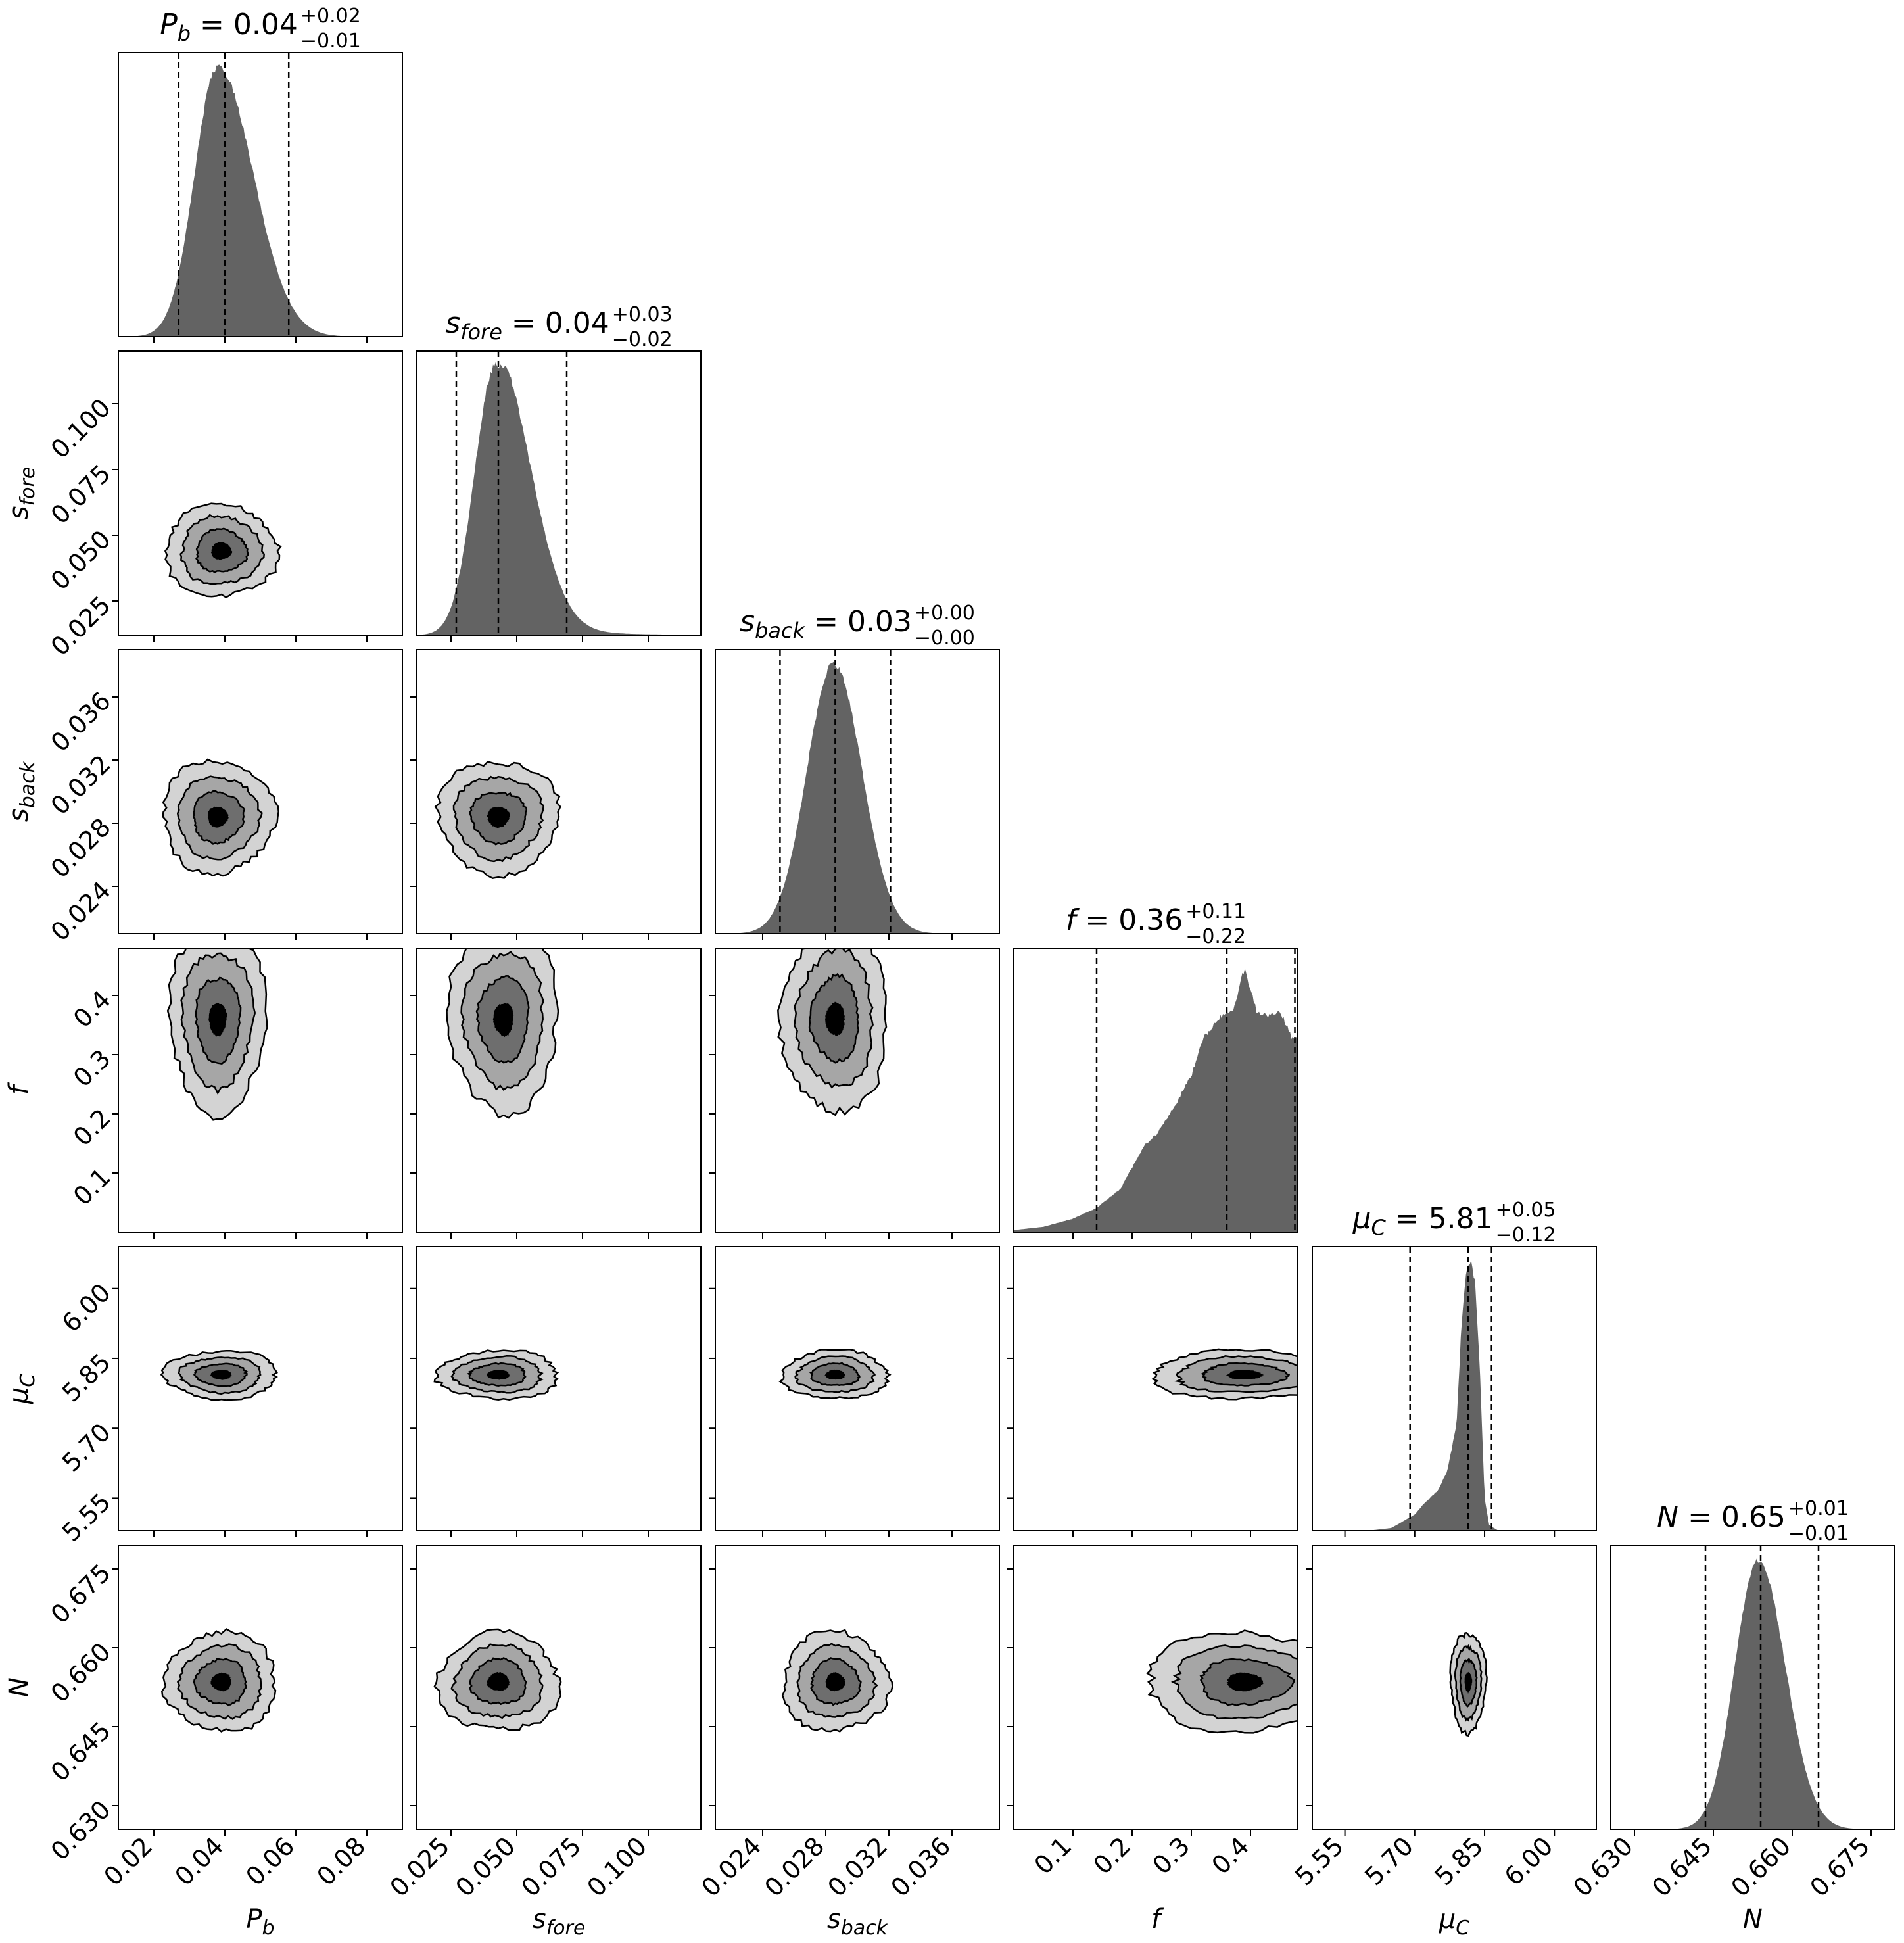 Image resolution: width=1904 pixels, height=1943 pixels. I want to click on panel-frame-sback-sback, so click(857, 791).